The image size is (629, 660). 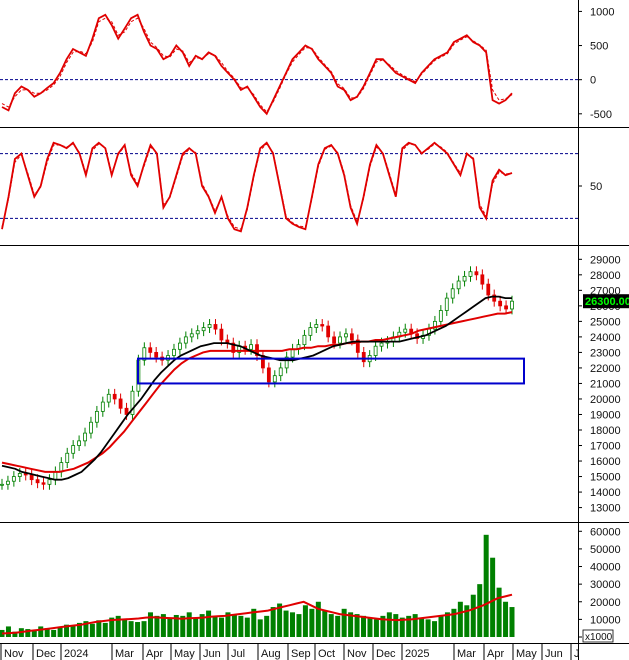 What do you see at coordinates (605, 620) in the screenshot?
I see `volume-tick-label: 10000` at bounding box center [605, 620].